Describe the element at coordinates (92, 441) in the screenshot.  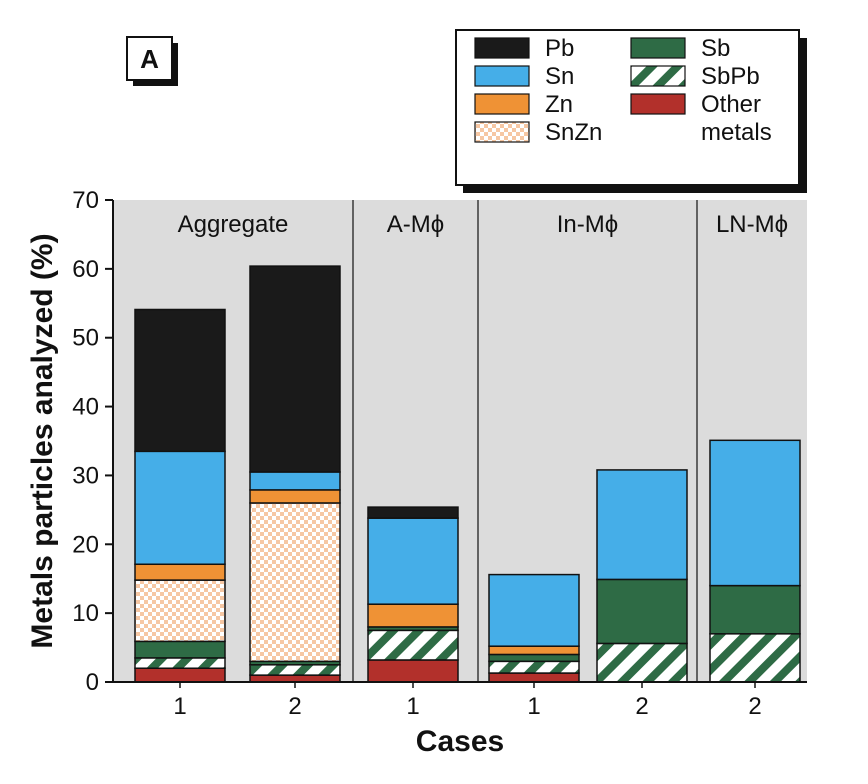
I see `y-axis-ticks: 0 10 20 30 40 50 60 70` at that location.